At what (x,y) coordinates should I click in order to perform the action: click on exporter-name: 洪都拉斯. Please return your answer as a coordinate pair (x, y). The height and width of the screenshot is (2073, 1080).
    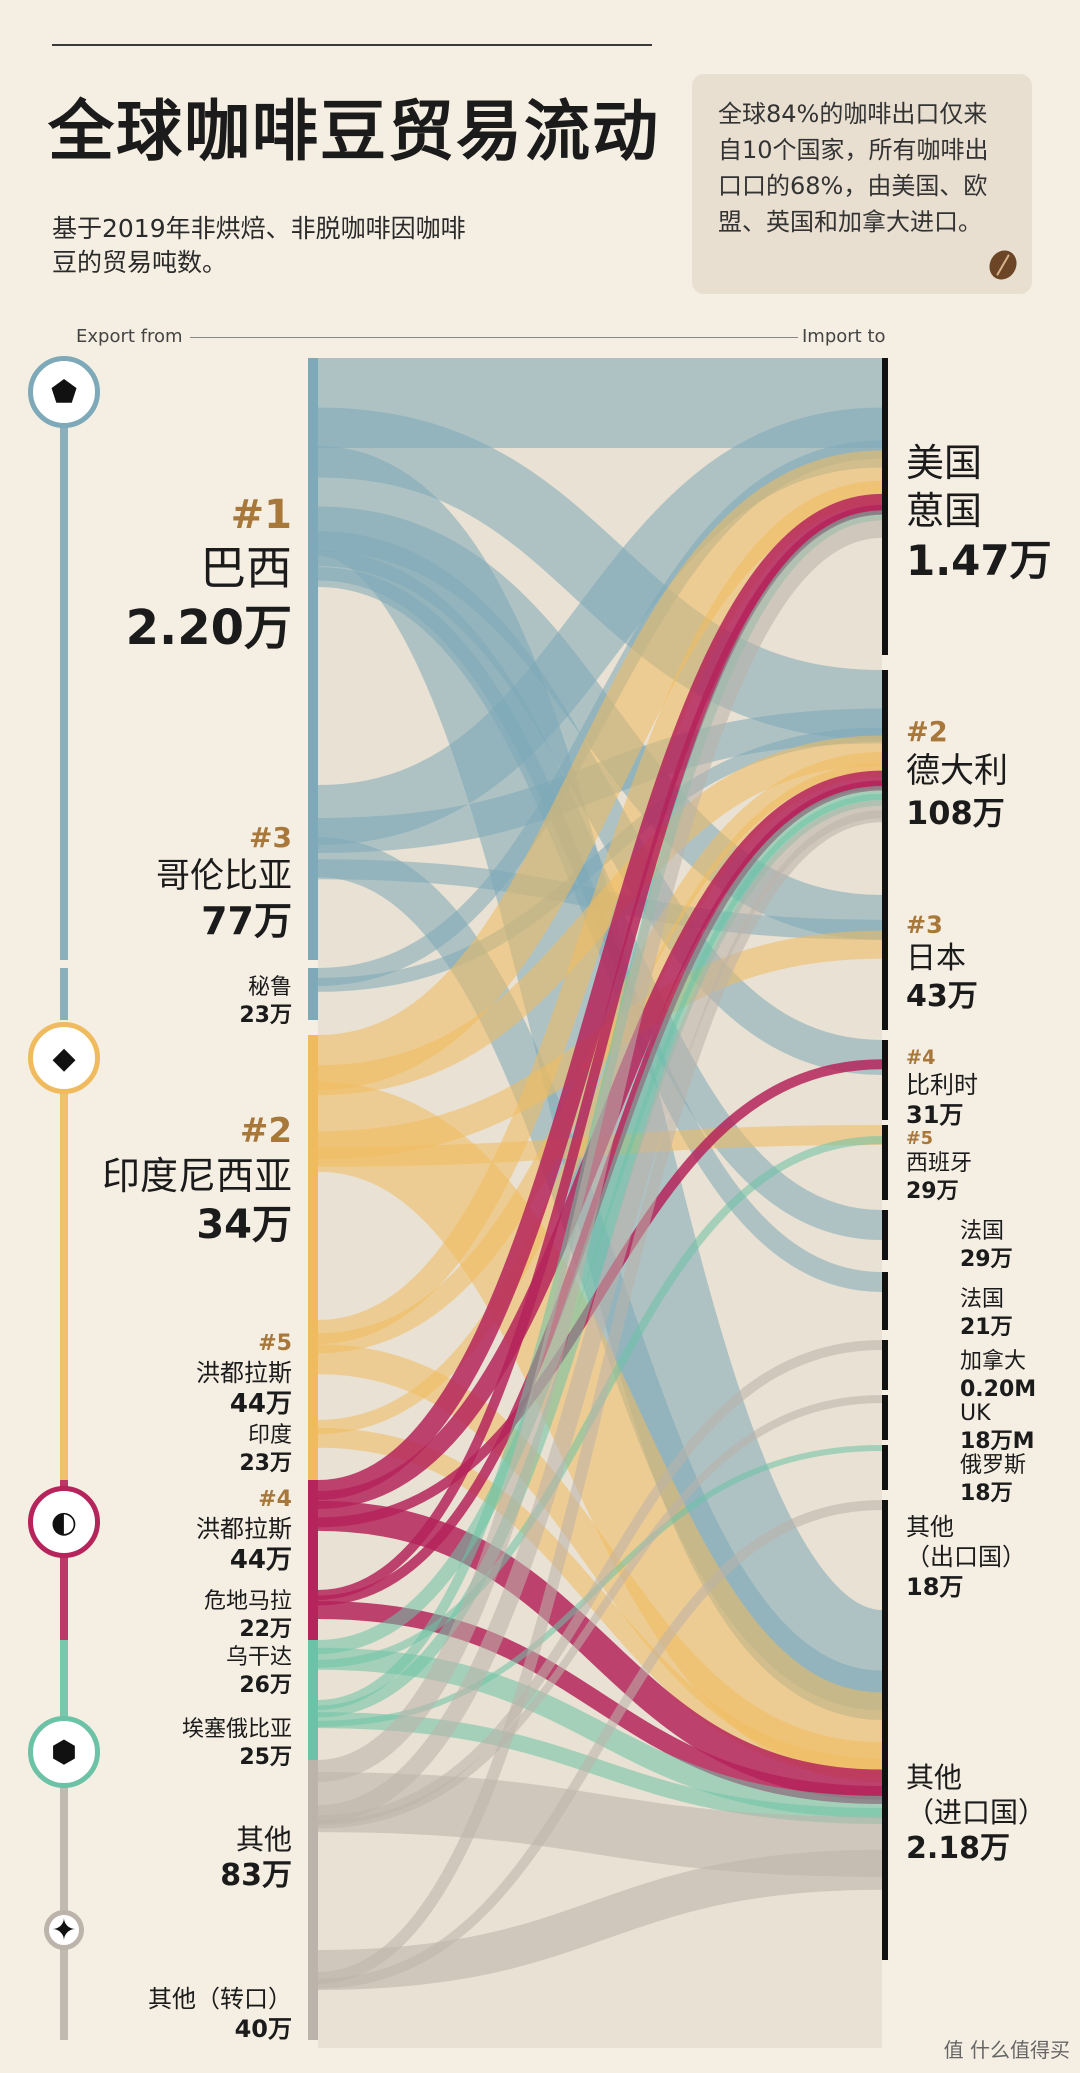
    Looking at the image, I should click on (244, 1372).